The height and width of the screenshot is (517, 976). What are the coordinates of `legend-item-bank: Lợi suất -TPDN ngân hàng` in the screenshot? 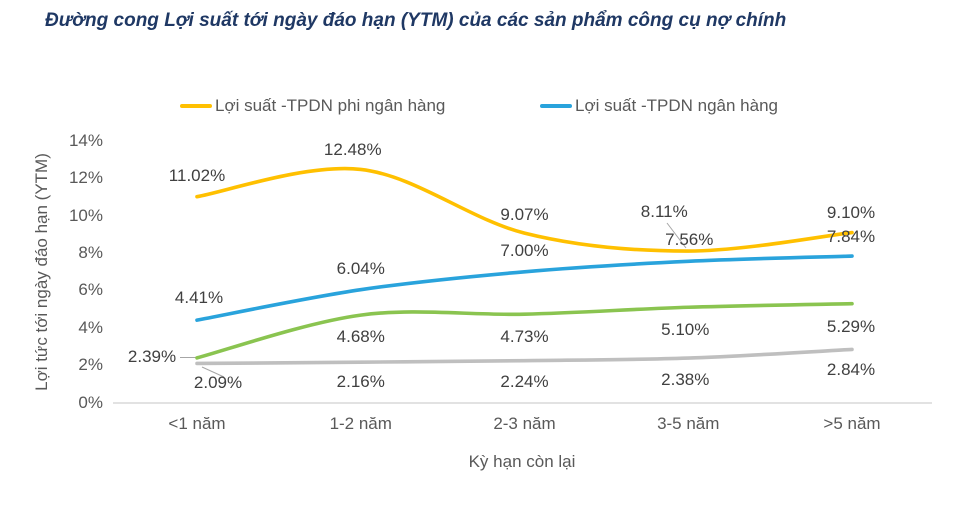 It's located at (659, 106).